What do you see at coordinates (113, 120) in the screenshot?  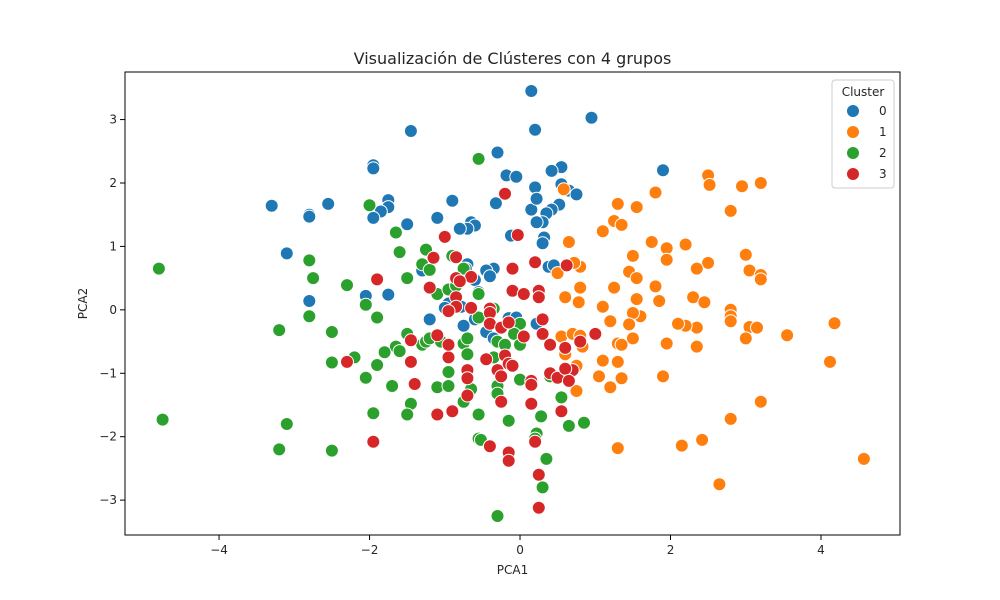 I see `y-tick-label: 3` at bounding box center [113, 120].